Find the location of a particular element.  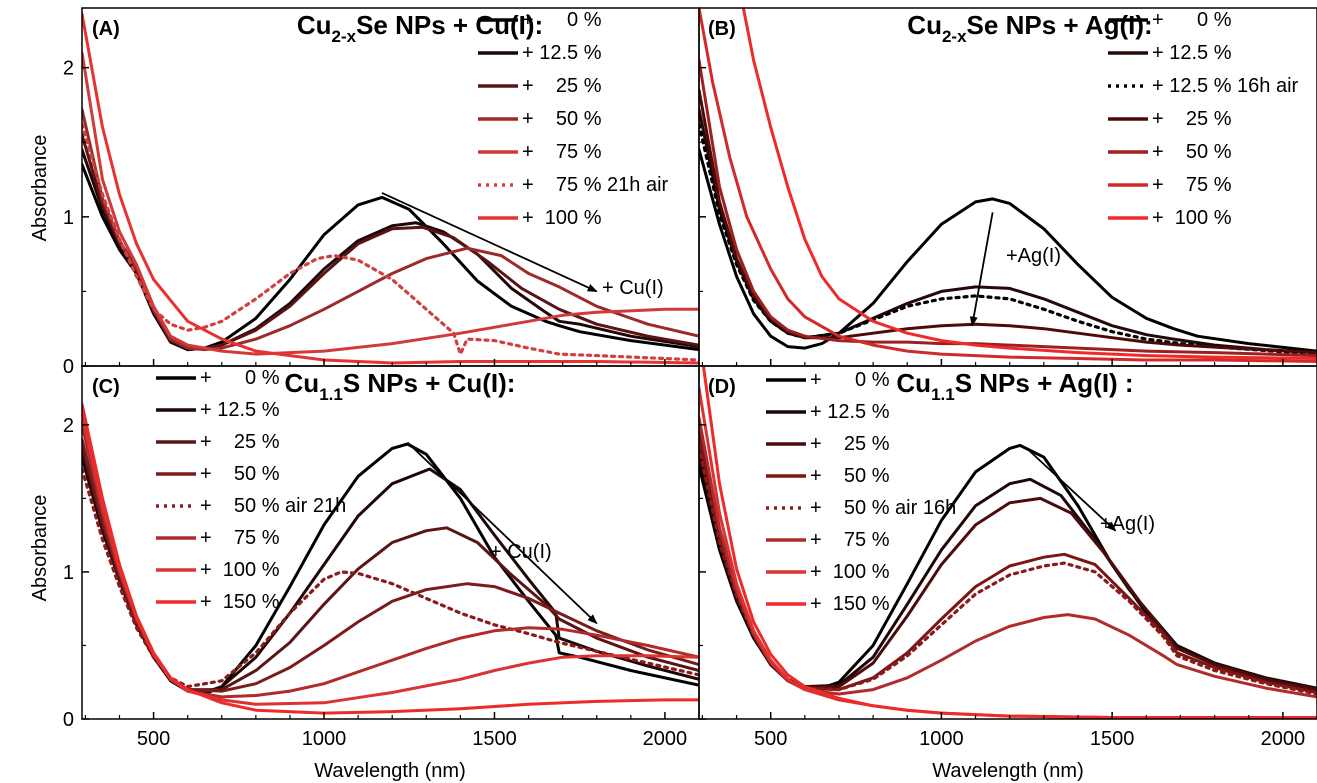

title-rest: Se NPs + Ag(I): is located at coordinates (1060, 25).